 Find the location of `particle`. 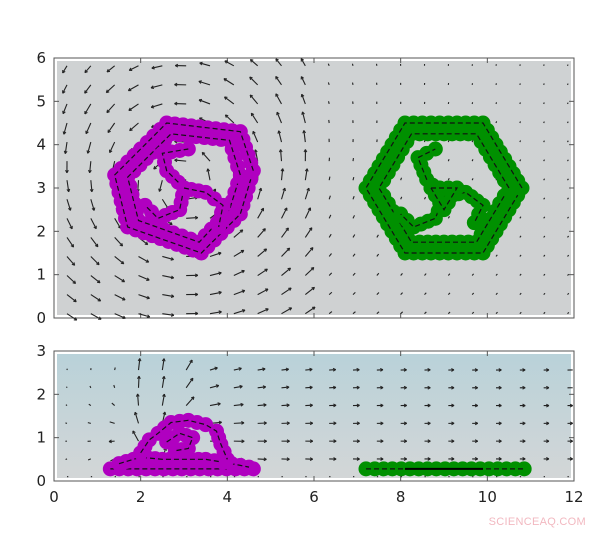

particle is located at coordinates (474, 223).